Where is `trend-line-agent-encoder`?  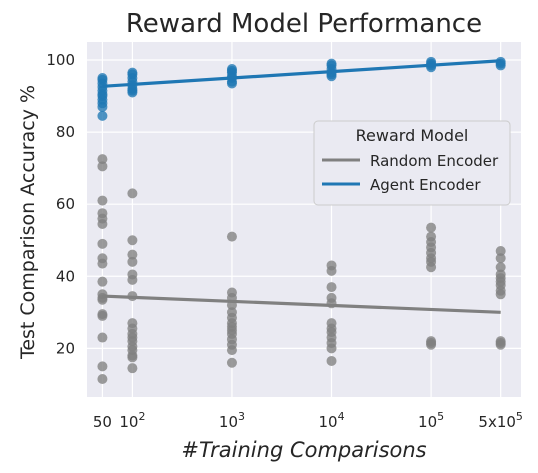 trend-line-agent-encoder is located at coordinates (301, 73).